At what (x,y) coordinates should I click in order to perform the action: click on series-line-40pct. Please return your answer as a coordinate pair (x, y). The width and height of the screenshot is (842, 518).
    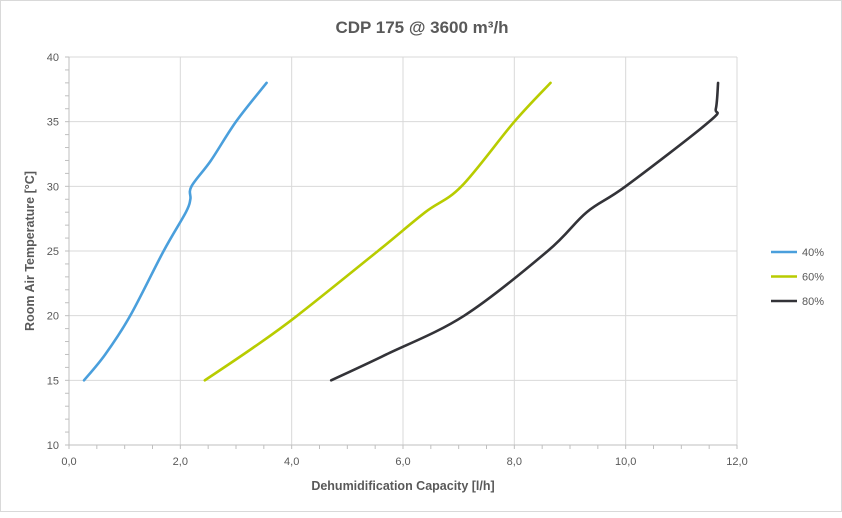
    Looking at the image, I should click on (175, 231).